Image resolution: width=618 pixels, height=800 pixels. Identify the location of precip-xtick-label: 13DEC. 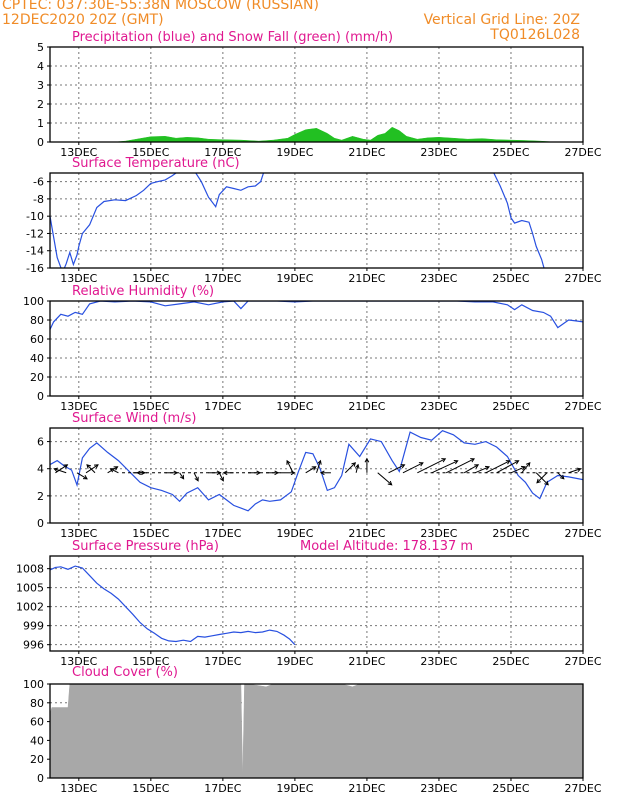
(78, 152).